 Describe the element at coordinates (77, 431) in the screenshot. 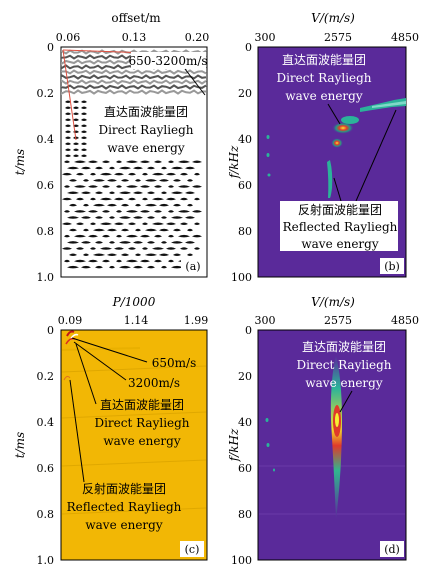

I see `panel-c-annotation2-pointer` at that location.